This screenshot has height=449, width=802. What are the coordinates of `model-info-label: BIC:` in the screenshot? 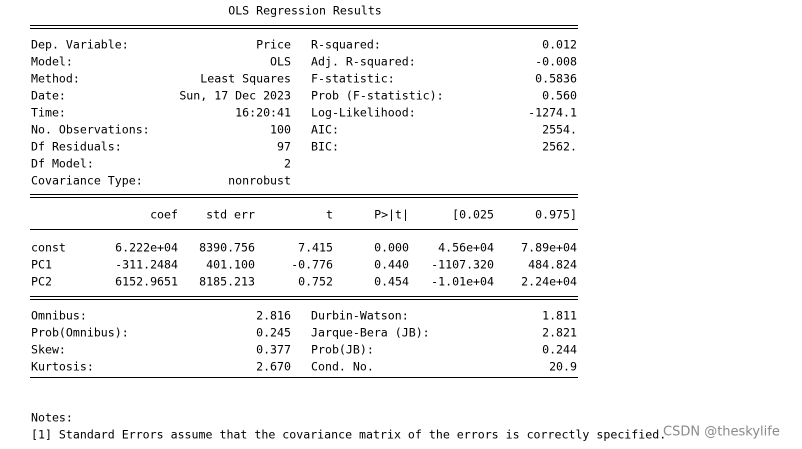 It's located at (325, 147).